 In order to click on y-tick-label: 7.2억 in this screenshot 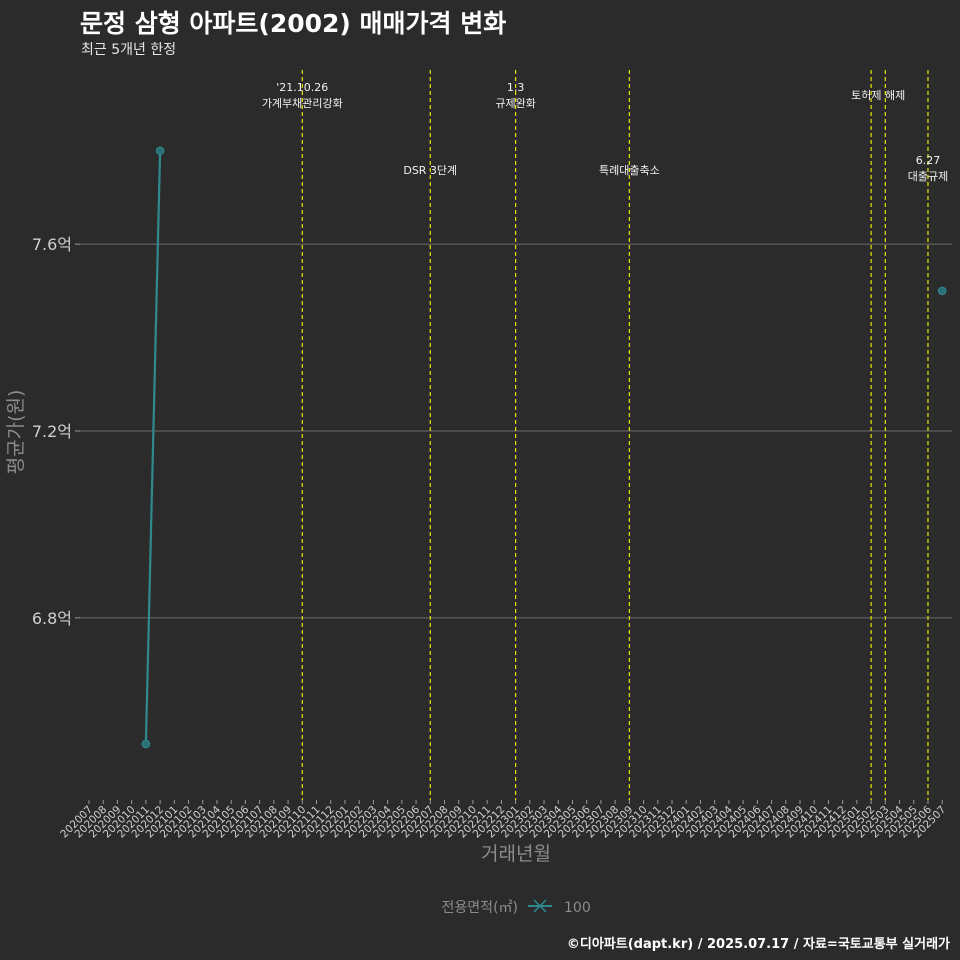, I will do `click(52, 431)`.